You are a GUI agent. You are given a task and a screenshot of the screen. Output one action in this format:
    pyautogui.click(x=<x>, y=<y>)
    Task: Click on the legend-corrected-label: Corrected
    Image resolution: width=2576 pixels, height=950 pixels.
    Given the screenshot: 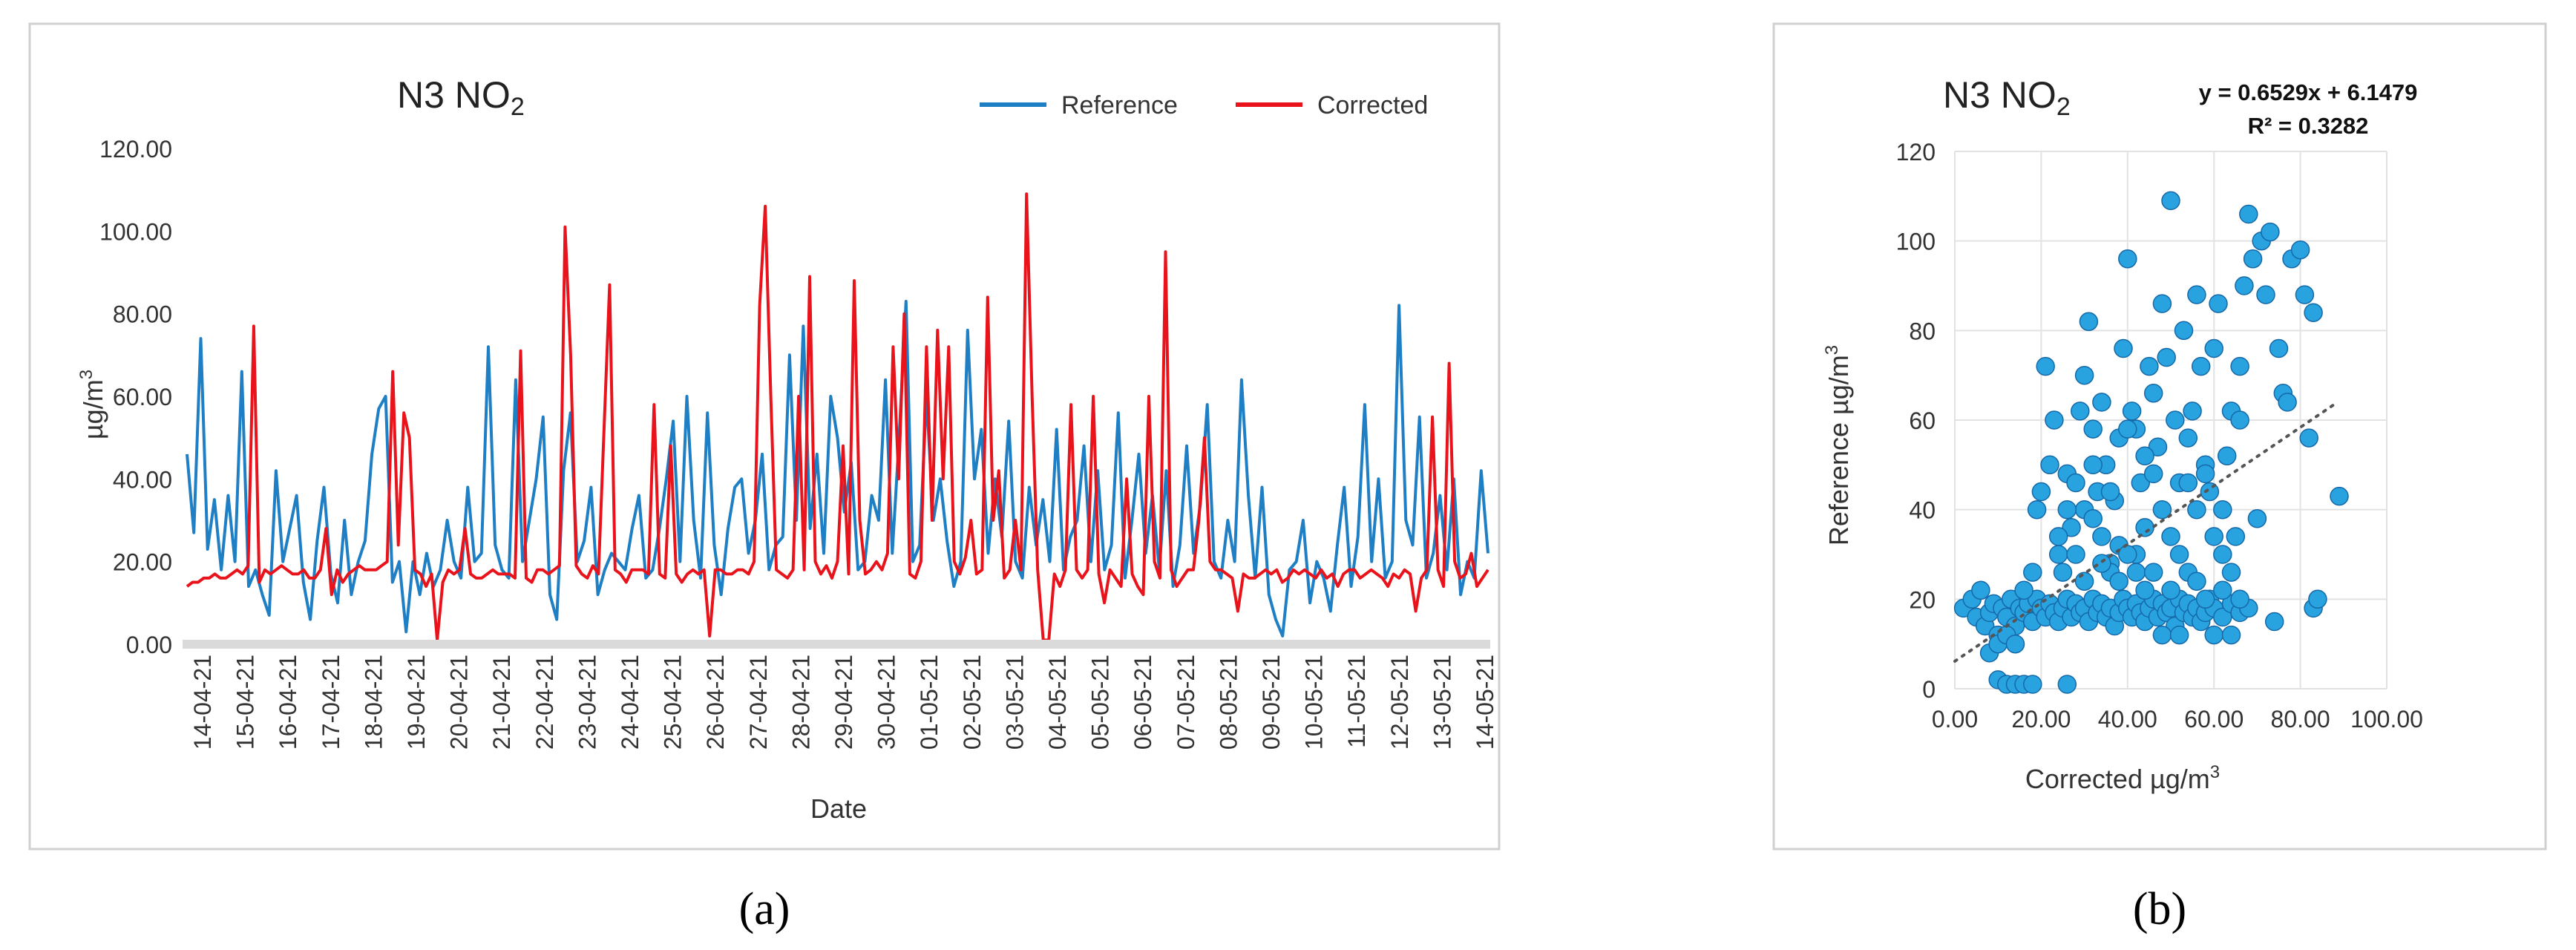 What is the action you would take?
    pyautogui.click(x=1372, y=105)
    